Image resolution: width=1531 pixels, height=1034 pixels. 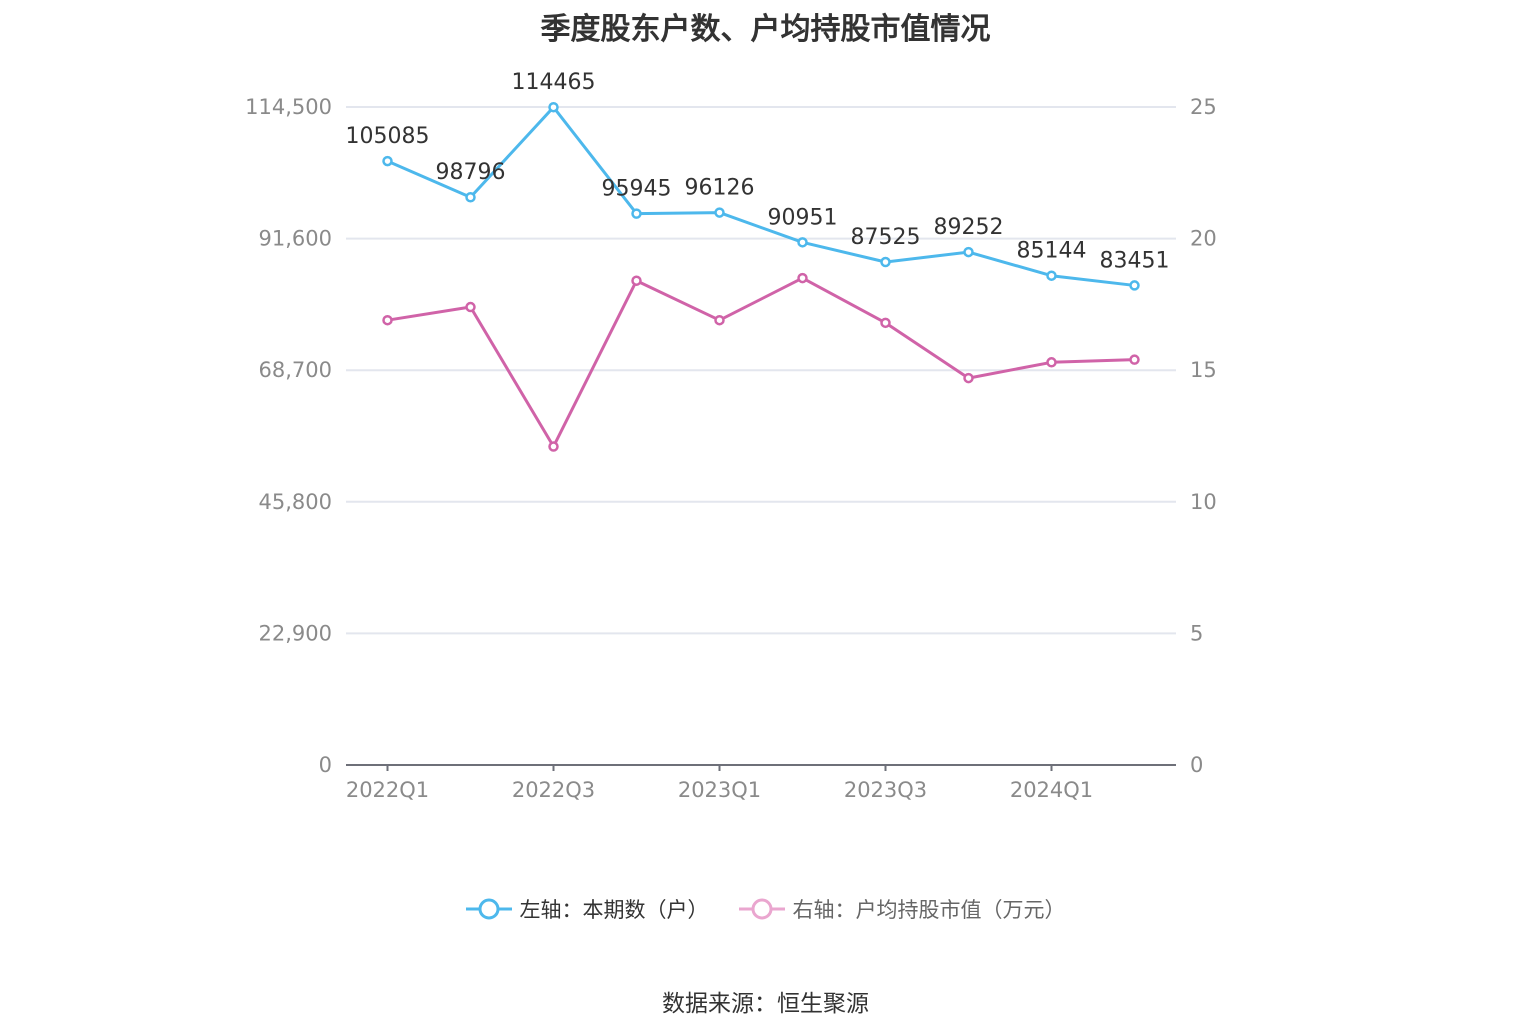 What do you see at coordinates (1203, 502) in the screenshot?
I see `right-axis-tick-label: 10` at bounding box center [1203, 502].